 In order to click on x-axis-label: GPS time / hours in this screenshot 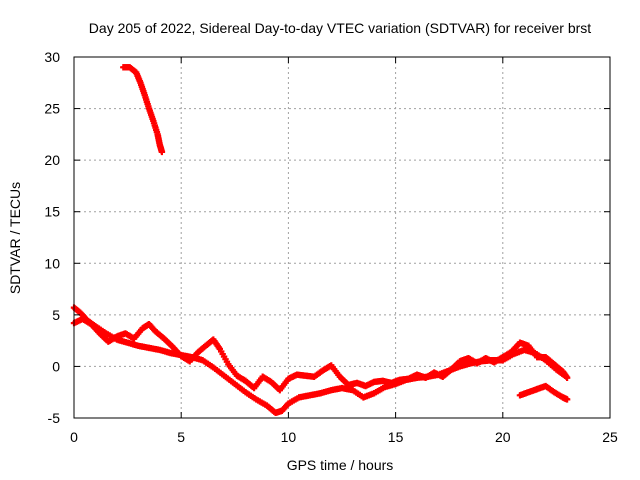, I will do `click(340, 465)`.